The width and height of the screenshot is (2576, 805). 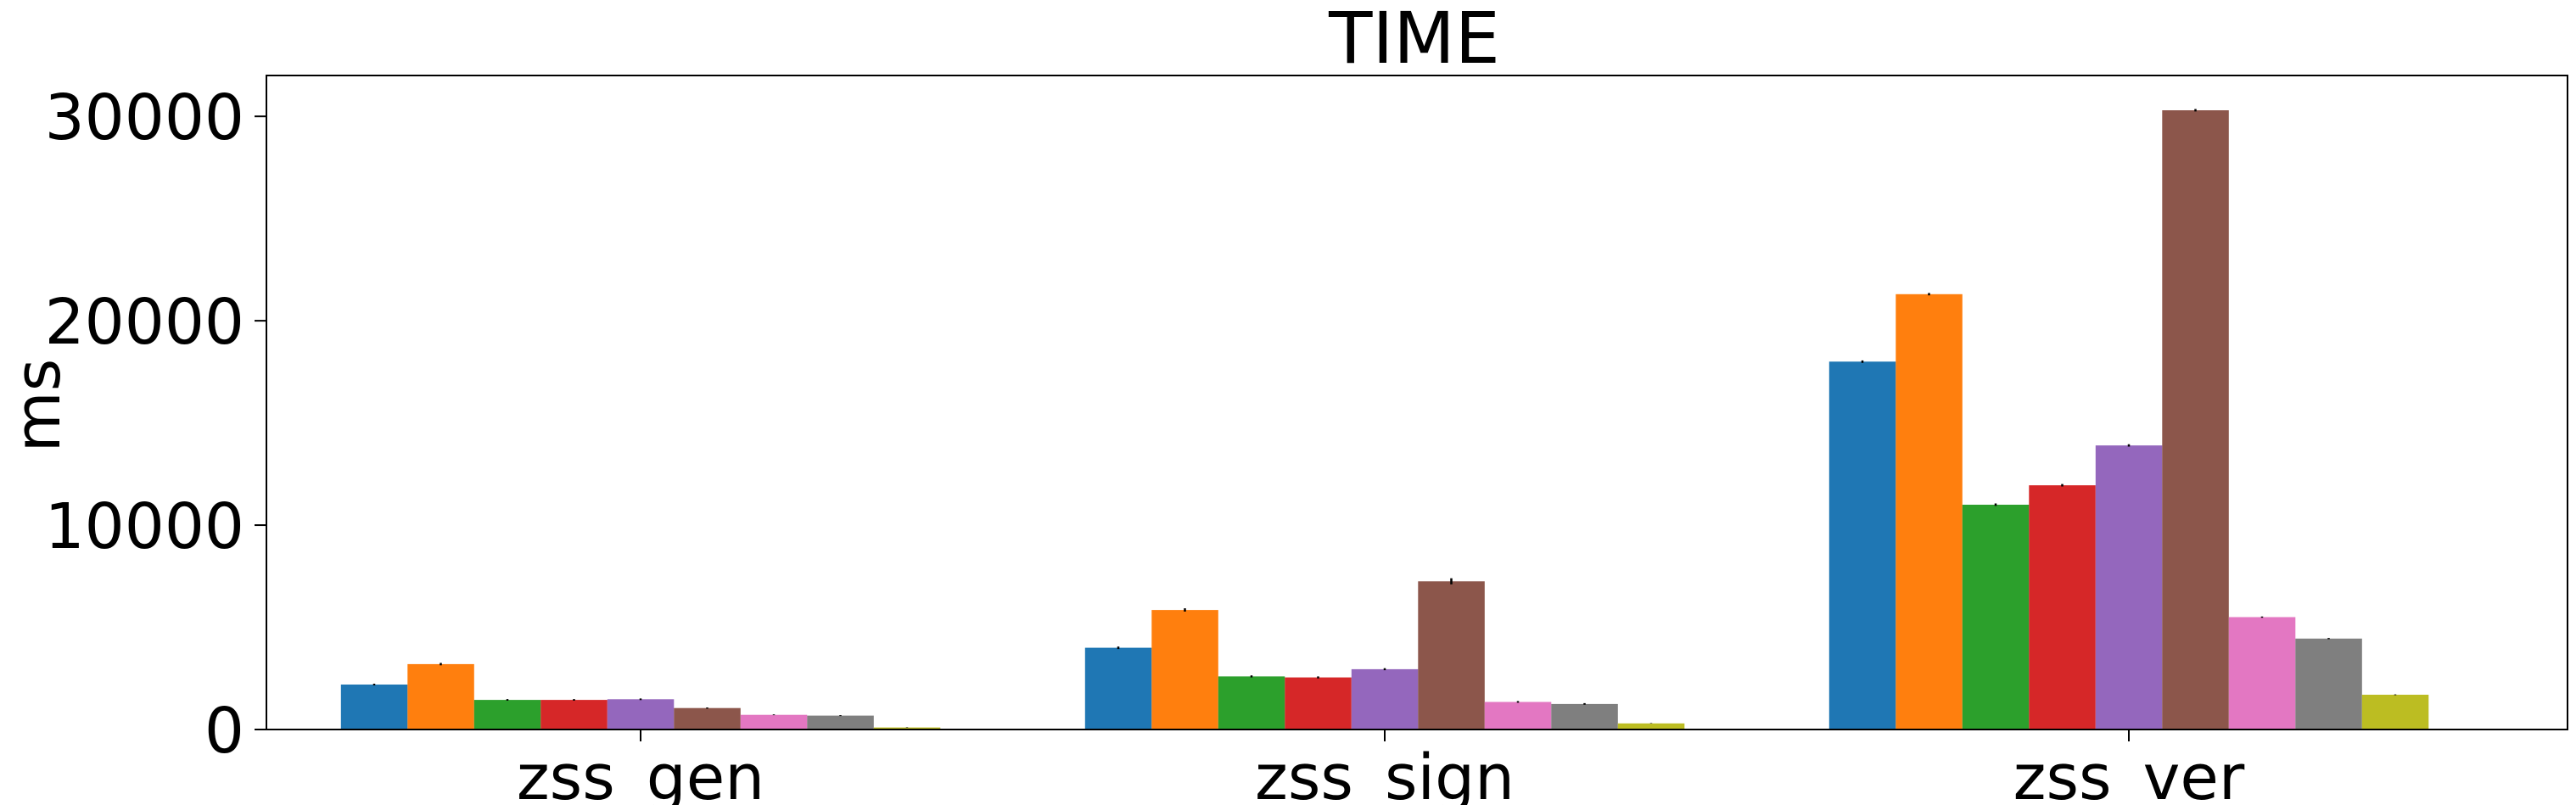 I want to click on chart-title: TIME, so click(x=1414, y=40).